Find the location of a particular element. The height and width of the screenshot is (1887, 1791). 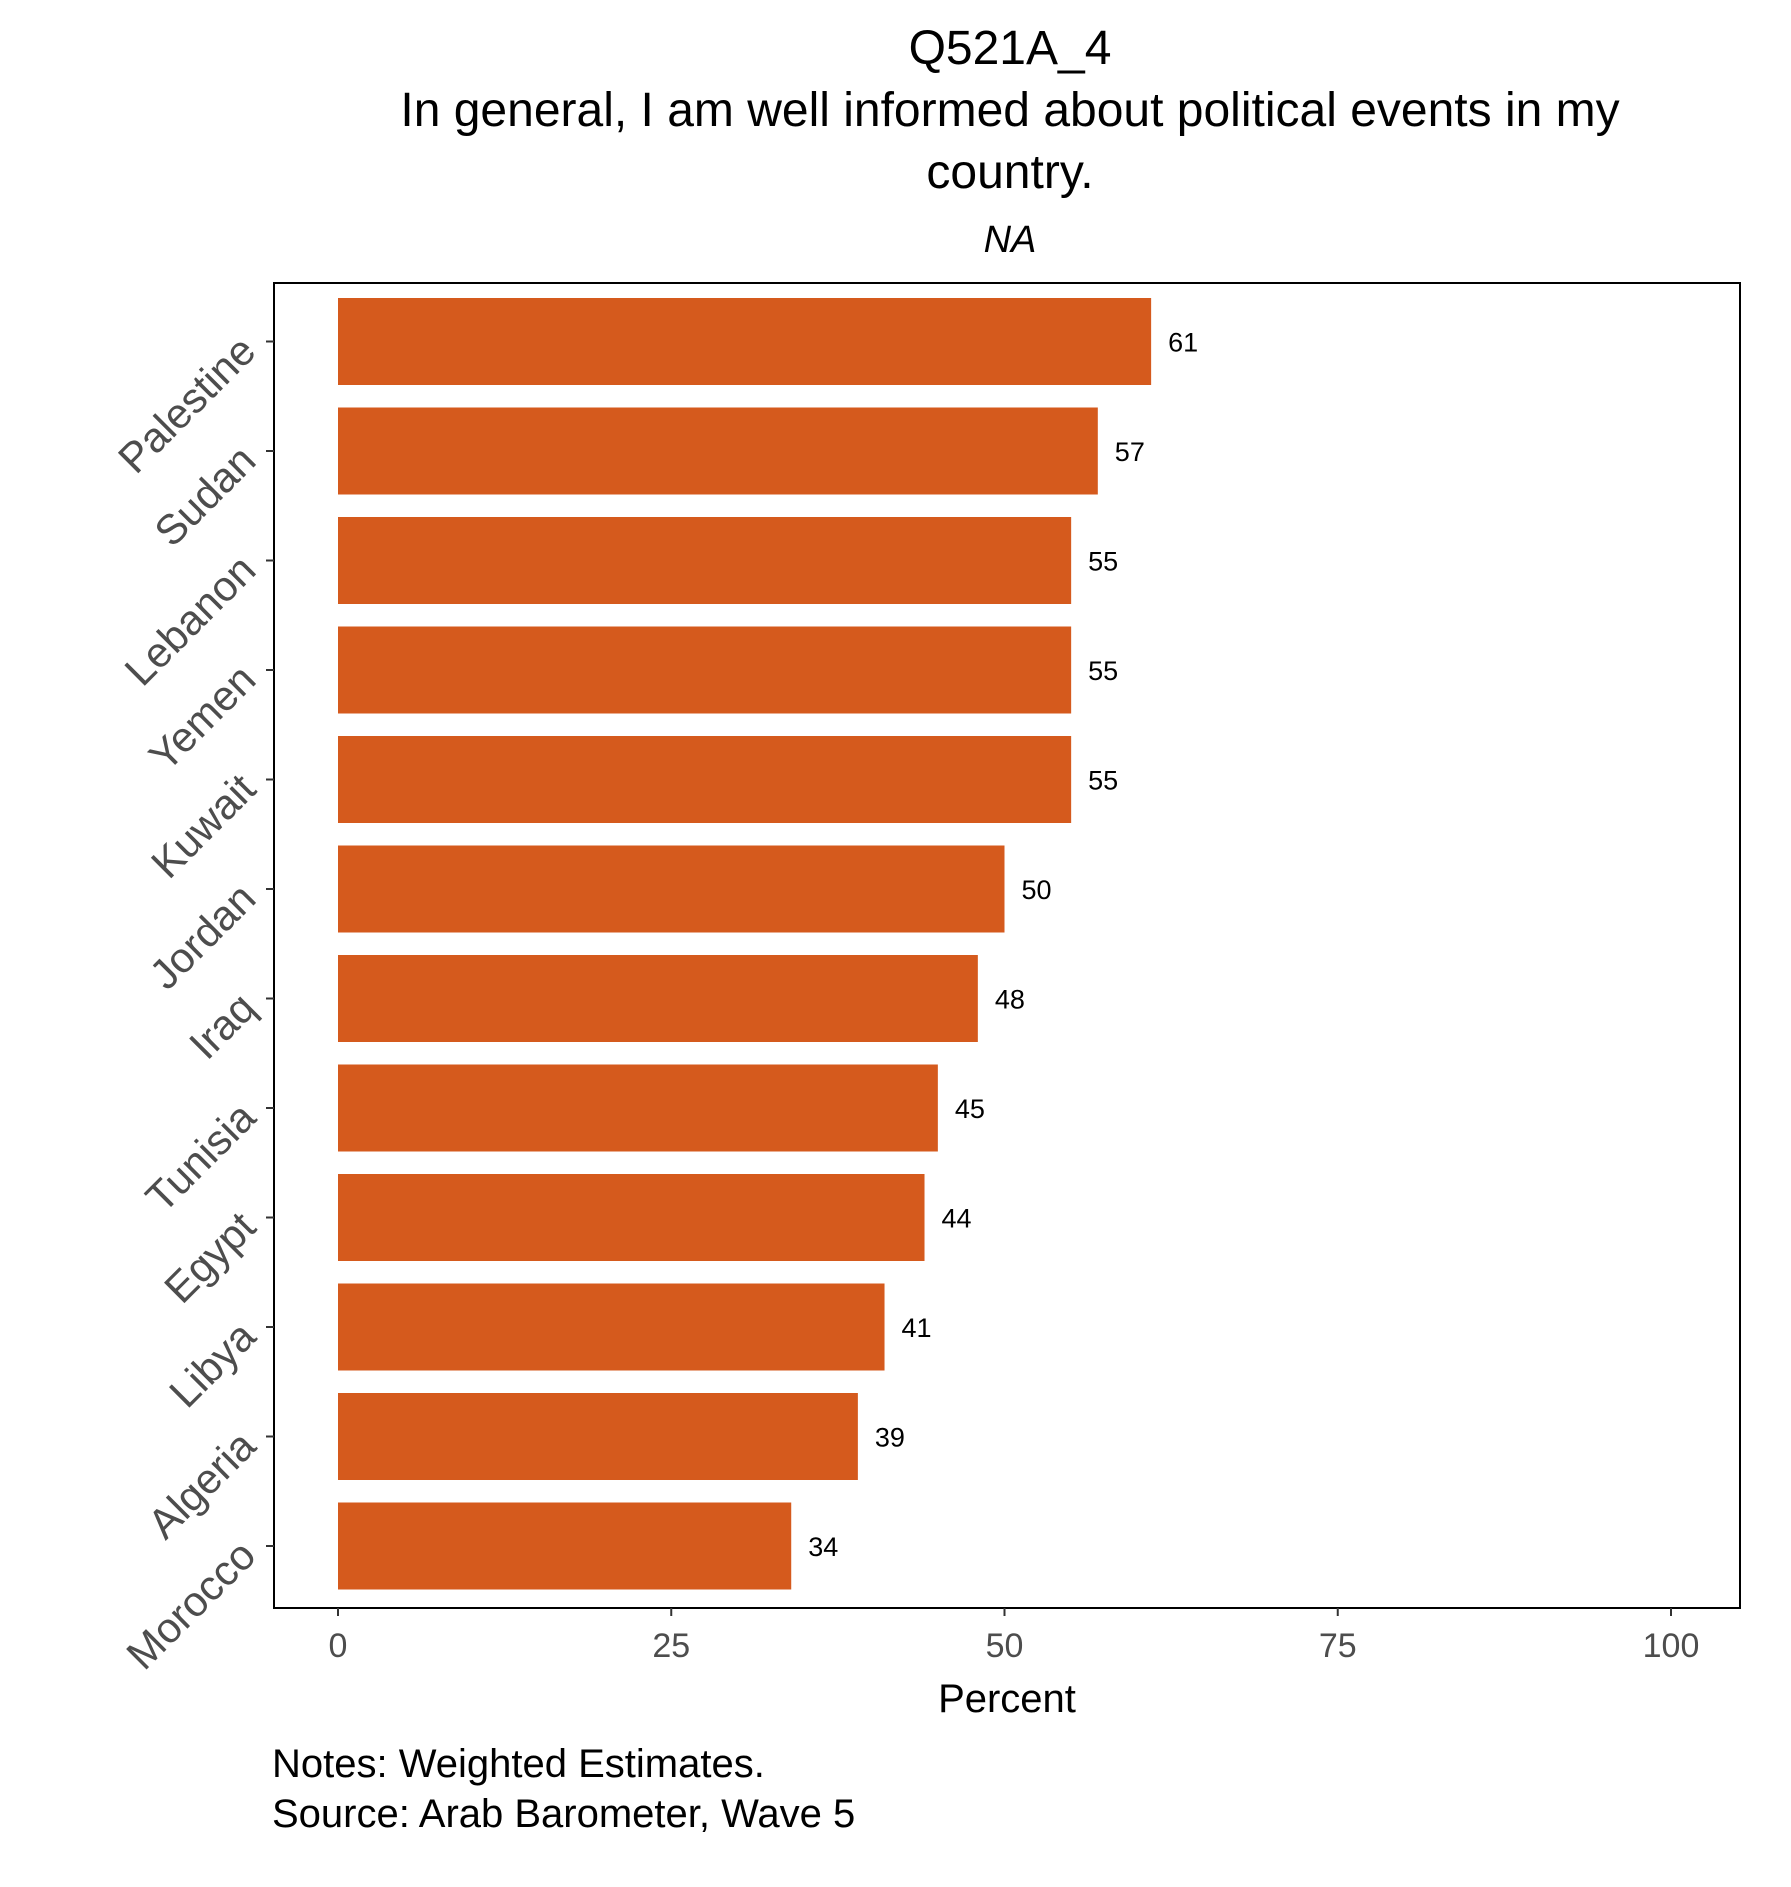

x-axis: 0 25 50 75 100 is located at coordinates (1014, 1636).